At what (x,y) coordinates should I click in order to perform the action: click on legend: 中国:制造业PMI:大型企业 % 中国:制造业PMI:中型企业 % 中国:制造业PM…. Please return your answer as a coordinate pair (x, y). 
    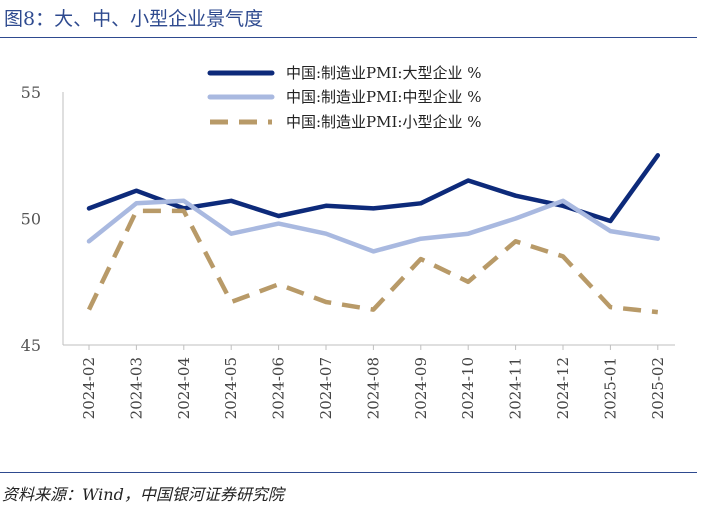
    Looking at the image, I should click on (344, 97).